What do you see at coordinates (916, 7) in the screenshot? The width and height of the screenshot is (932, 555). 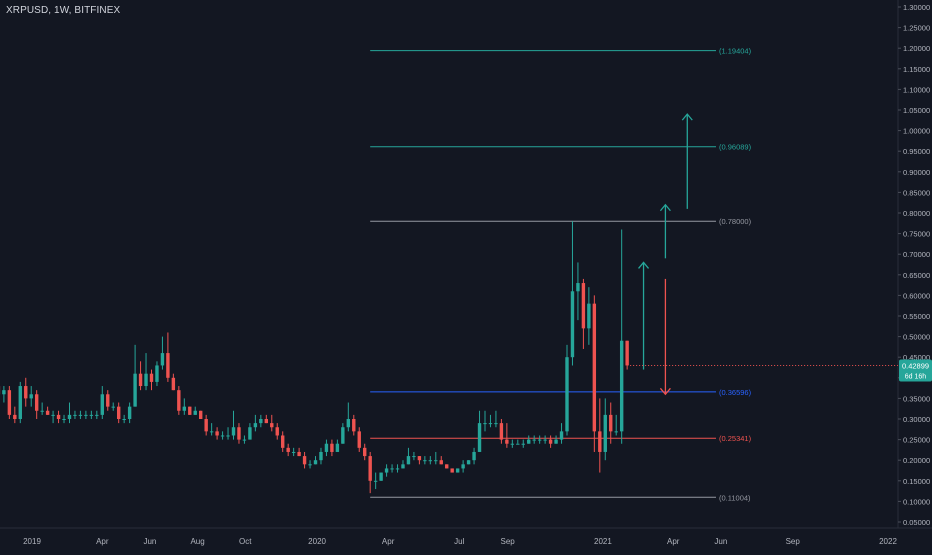 I see `y-tick-label: 1.30000` at bounding box center [916, 7].